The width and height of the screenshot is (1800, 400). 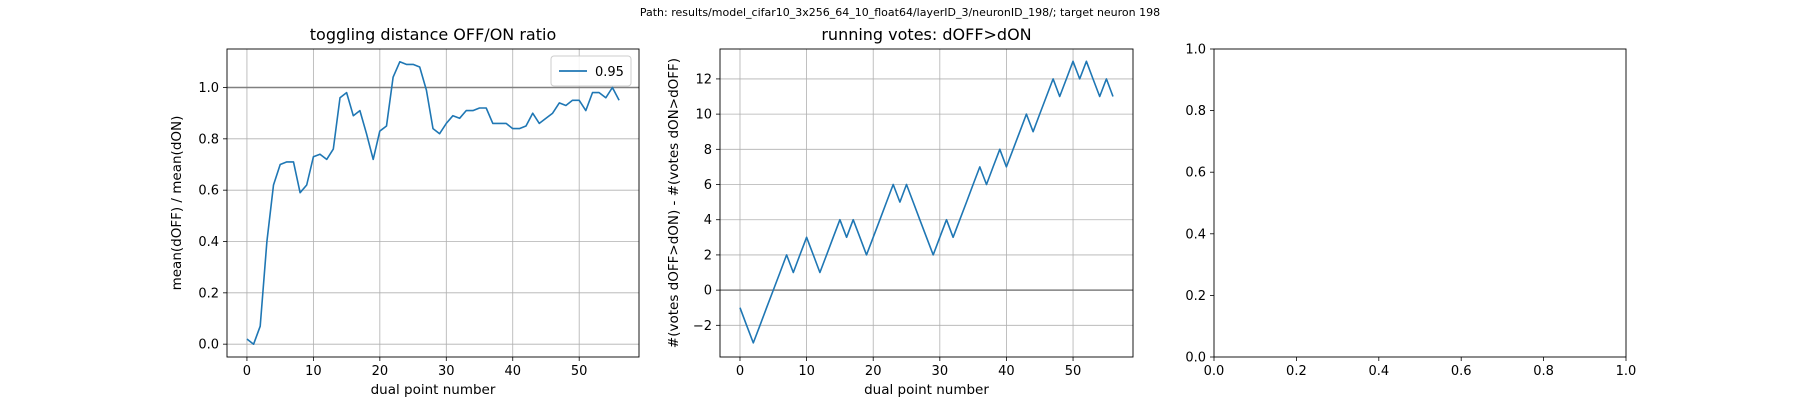 What do you see at coordinates (702, 326) in the screenshot?
I see `y-tick-label: −2` at bounding box center [702, 326].